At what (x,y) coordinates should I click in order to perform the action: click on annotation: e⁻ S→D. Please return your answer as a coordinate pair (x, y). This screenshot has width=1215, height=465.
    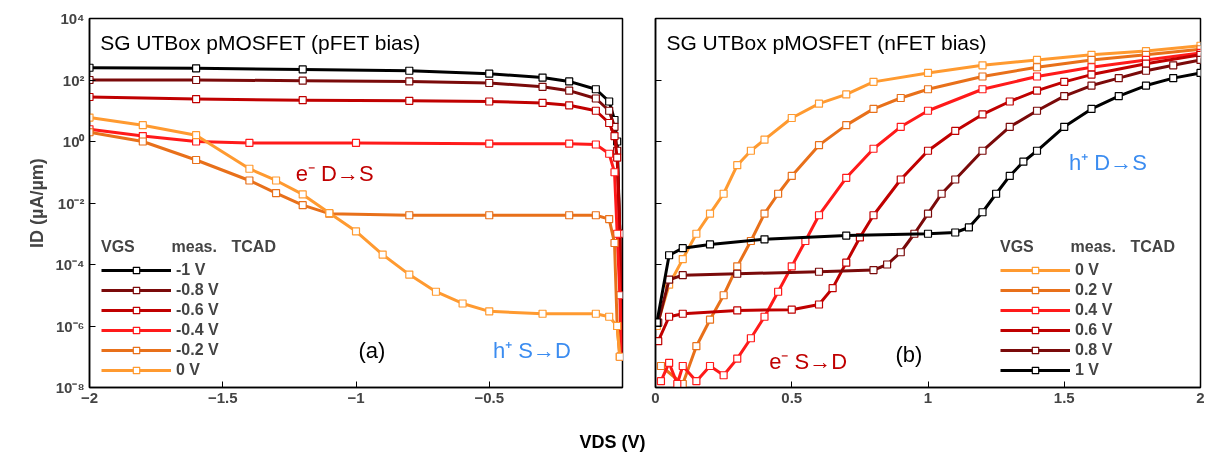
    Looking at the image, I should click on (808, 362).